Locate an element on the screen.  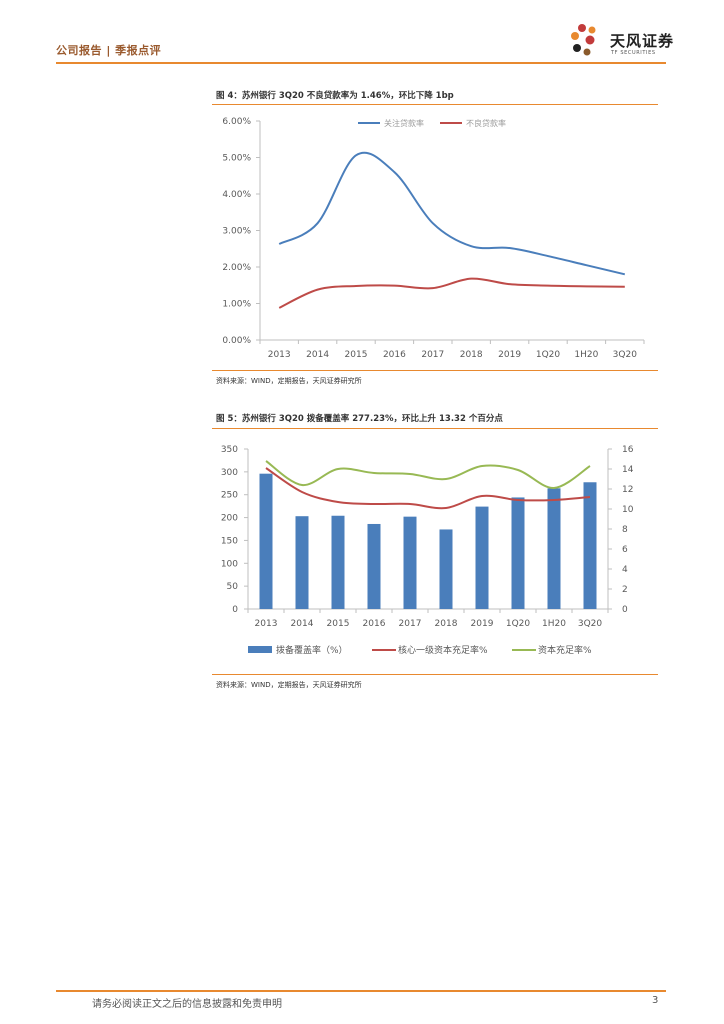
y2-tick-label: 4 is located at coordinates (625, 570).